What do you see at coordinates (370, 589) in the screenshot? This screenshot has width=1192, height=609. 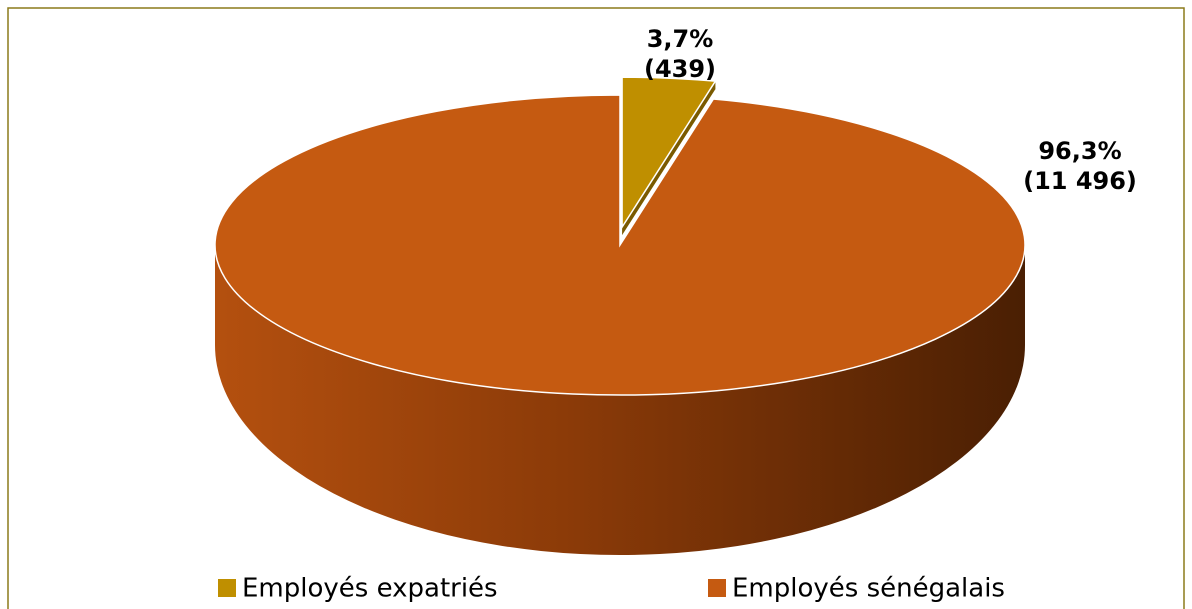 I see `legend-label: Employés expatriés` at bounding box center [370, 589].